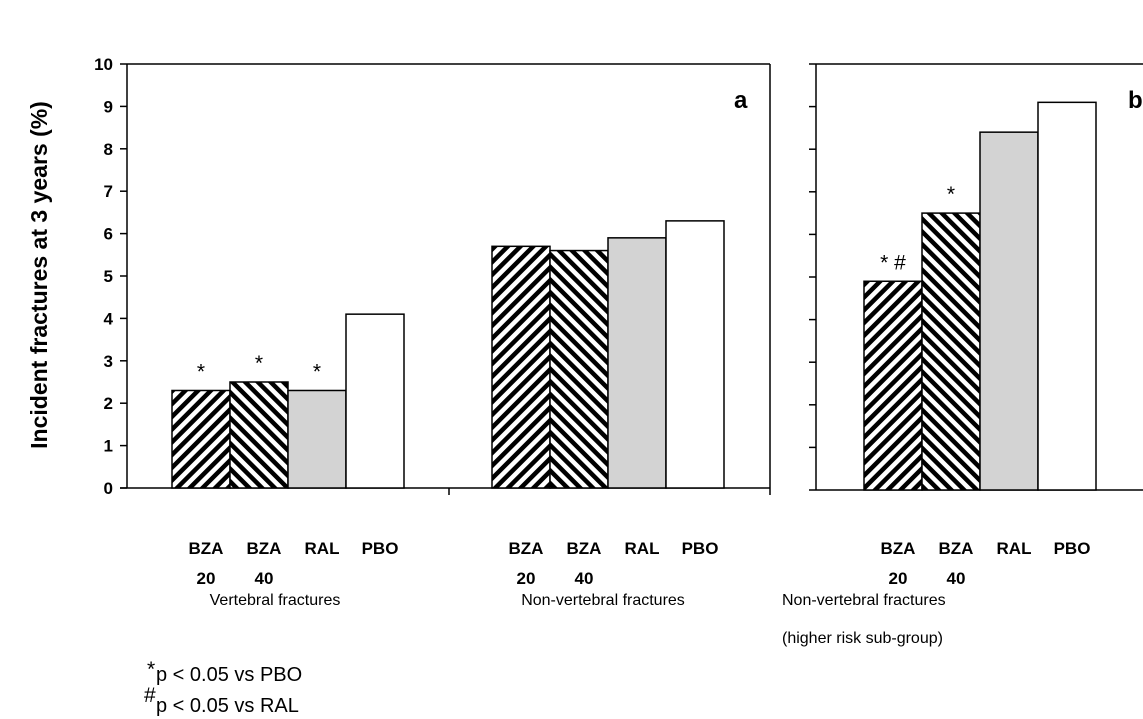 The image size is (1143, 719). I want to click on group-label-higher-risk: Non-vertebral fractures, so click(864, 600).